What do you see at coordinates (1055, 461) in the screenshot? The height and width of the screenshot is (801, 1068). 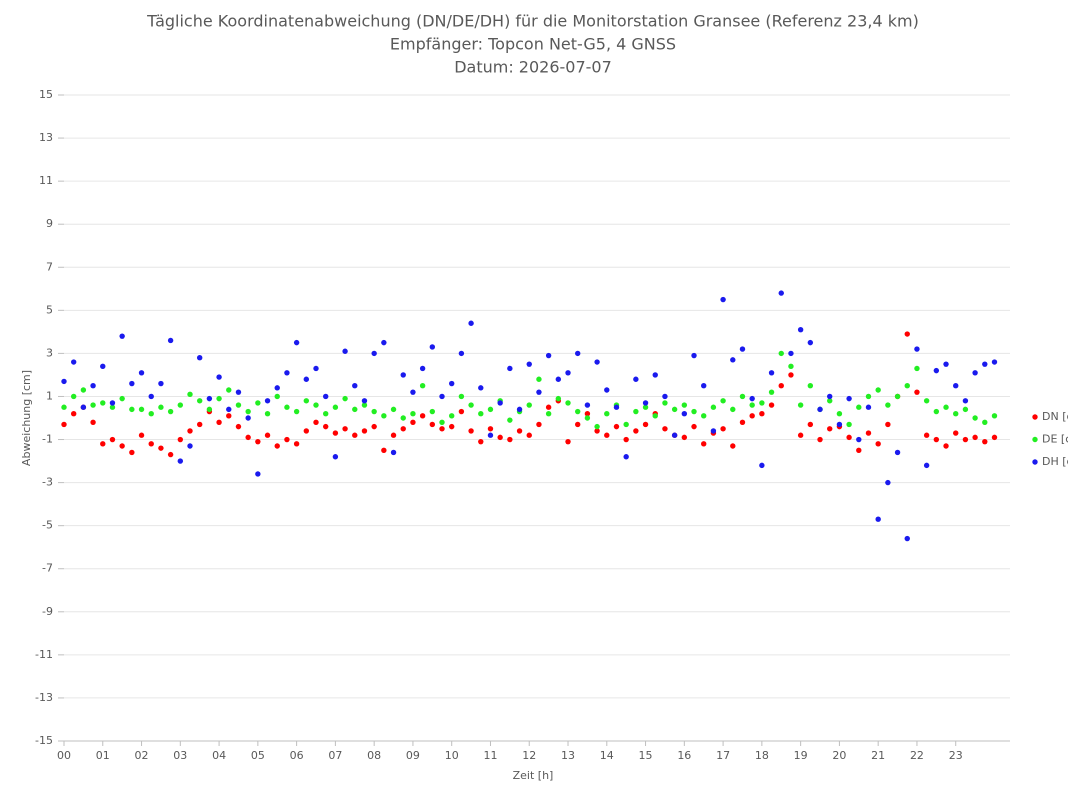 I see `legend-label: DH [cm]` at bounding box center [1055, 461].